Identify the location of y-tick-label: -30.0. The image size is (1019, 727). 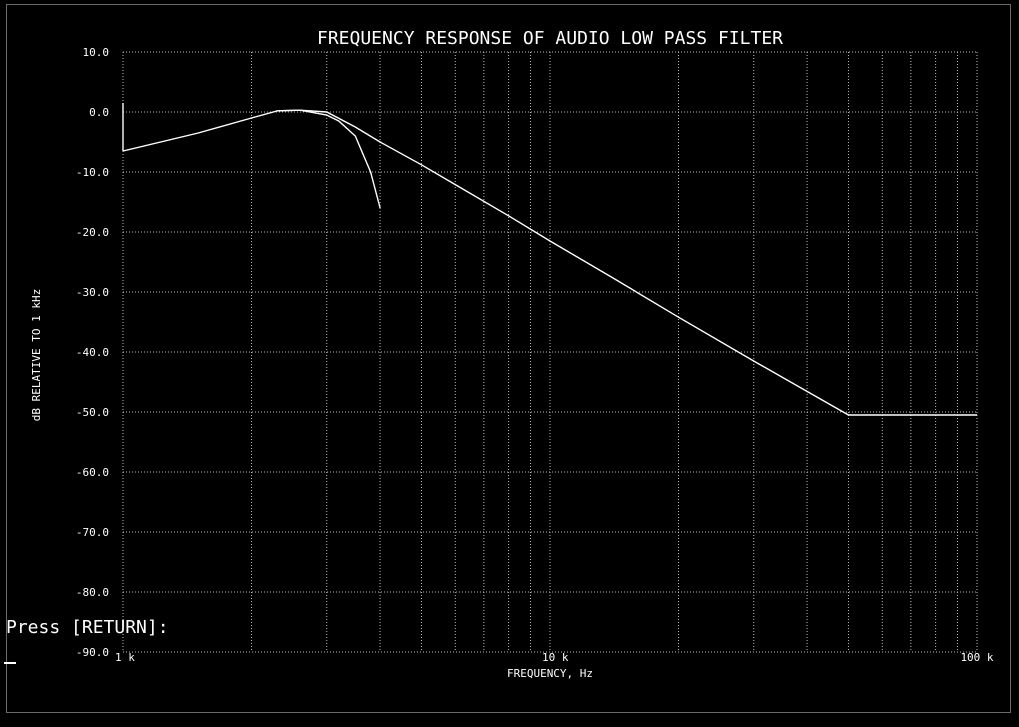
(92, 292).